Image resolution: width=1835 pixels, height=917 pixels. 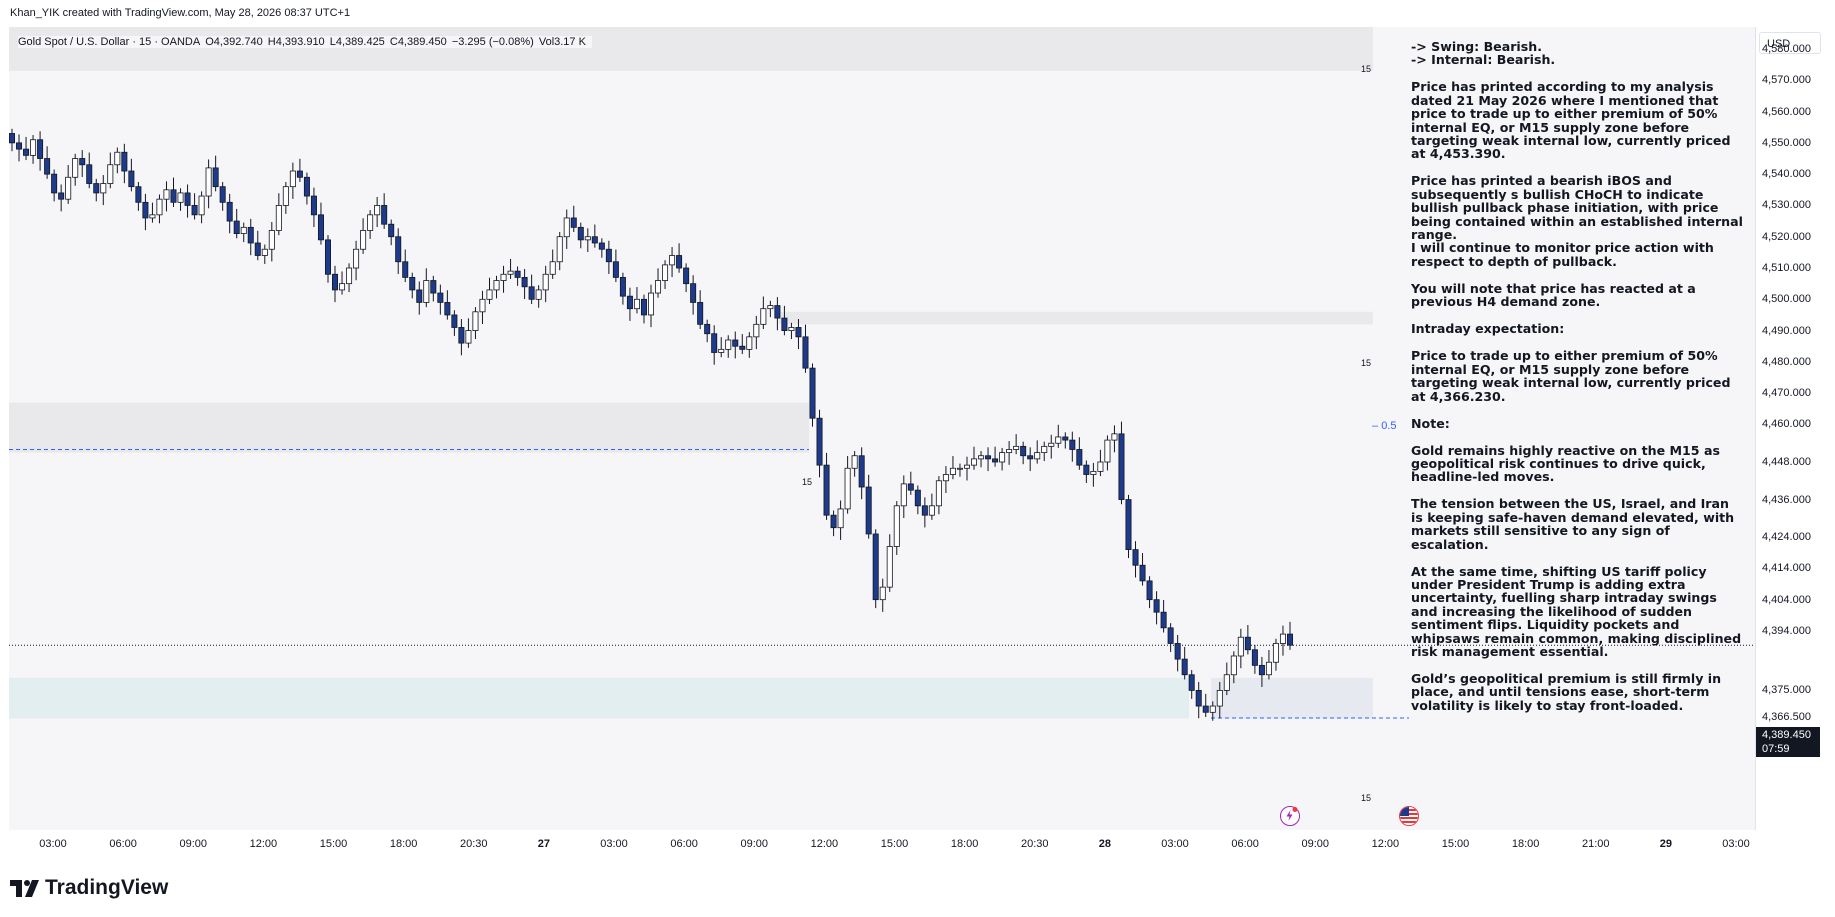 I want to click on note-paragraph: Note:, so click(x=1430, y=423).